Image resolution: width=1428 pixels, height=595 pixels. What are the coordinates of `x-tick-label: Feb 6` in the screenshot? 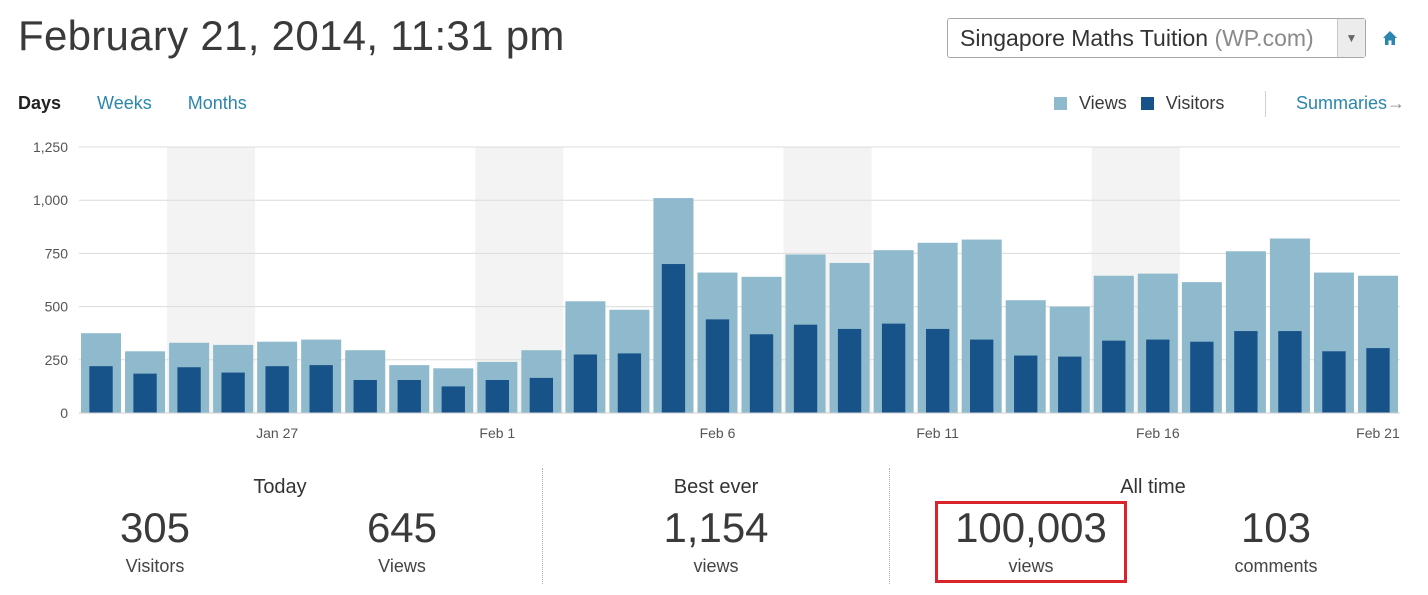 It's located at (718, 433).